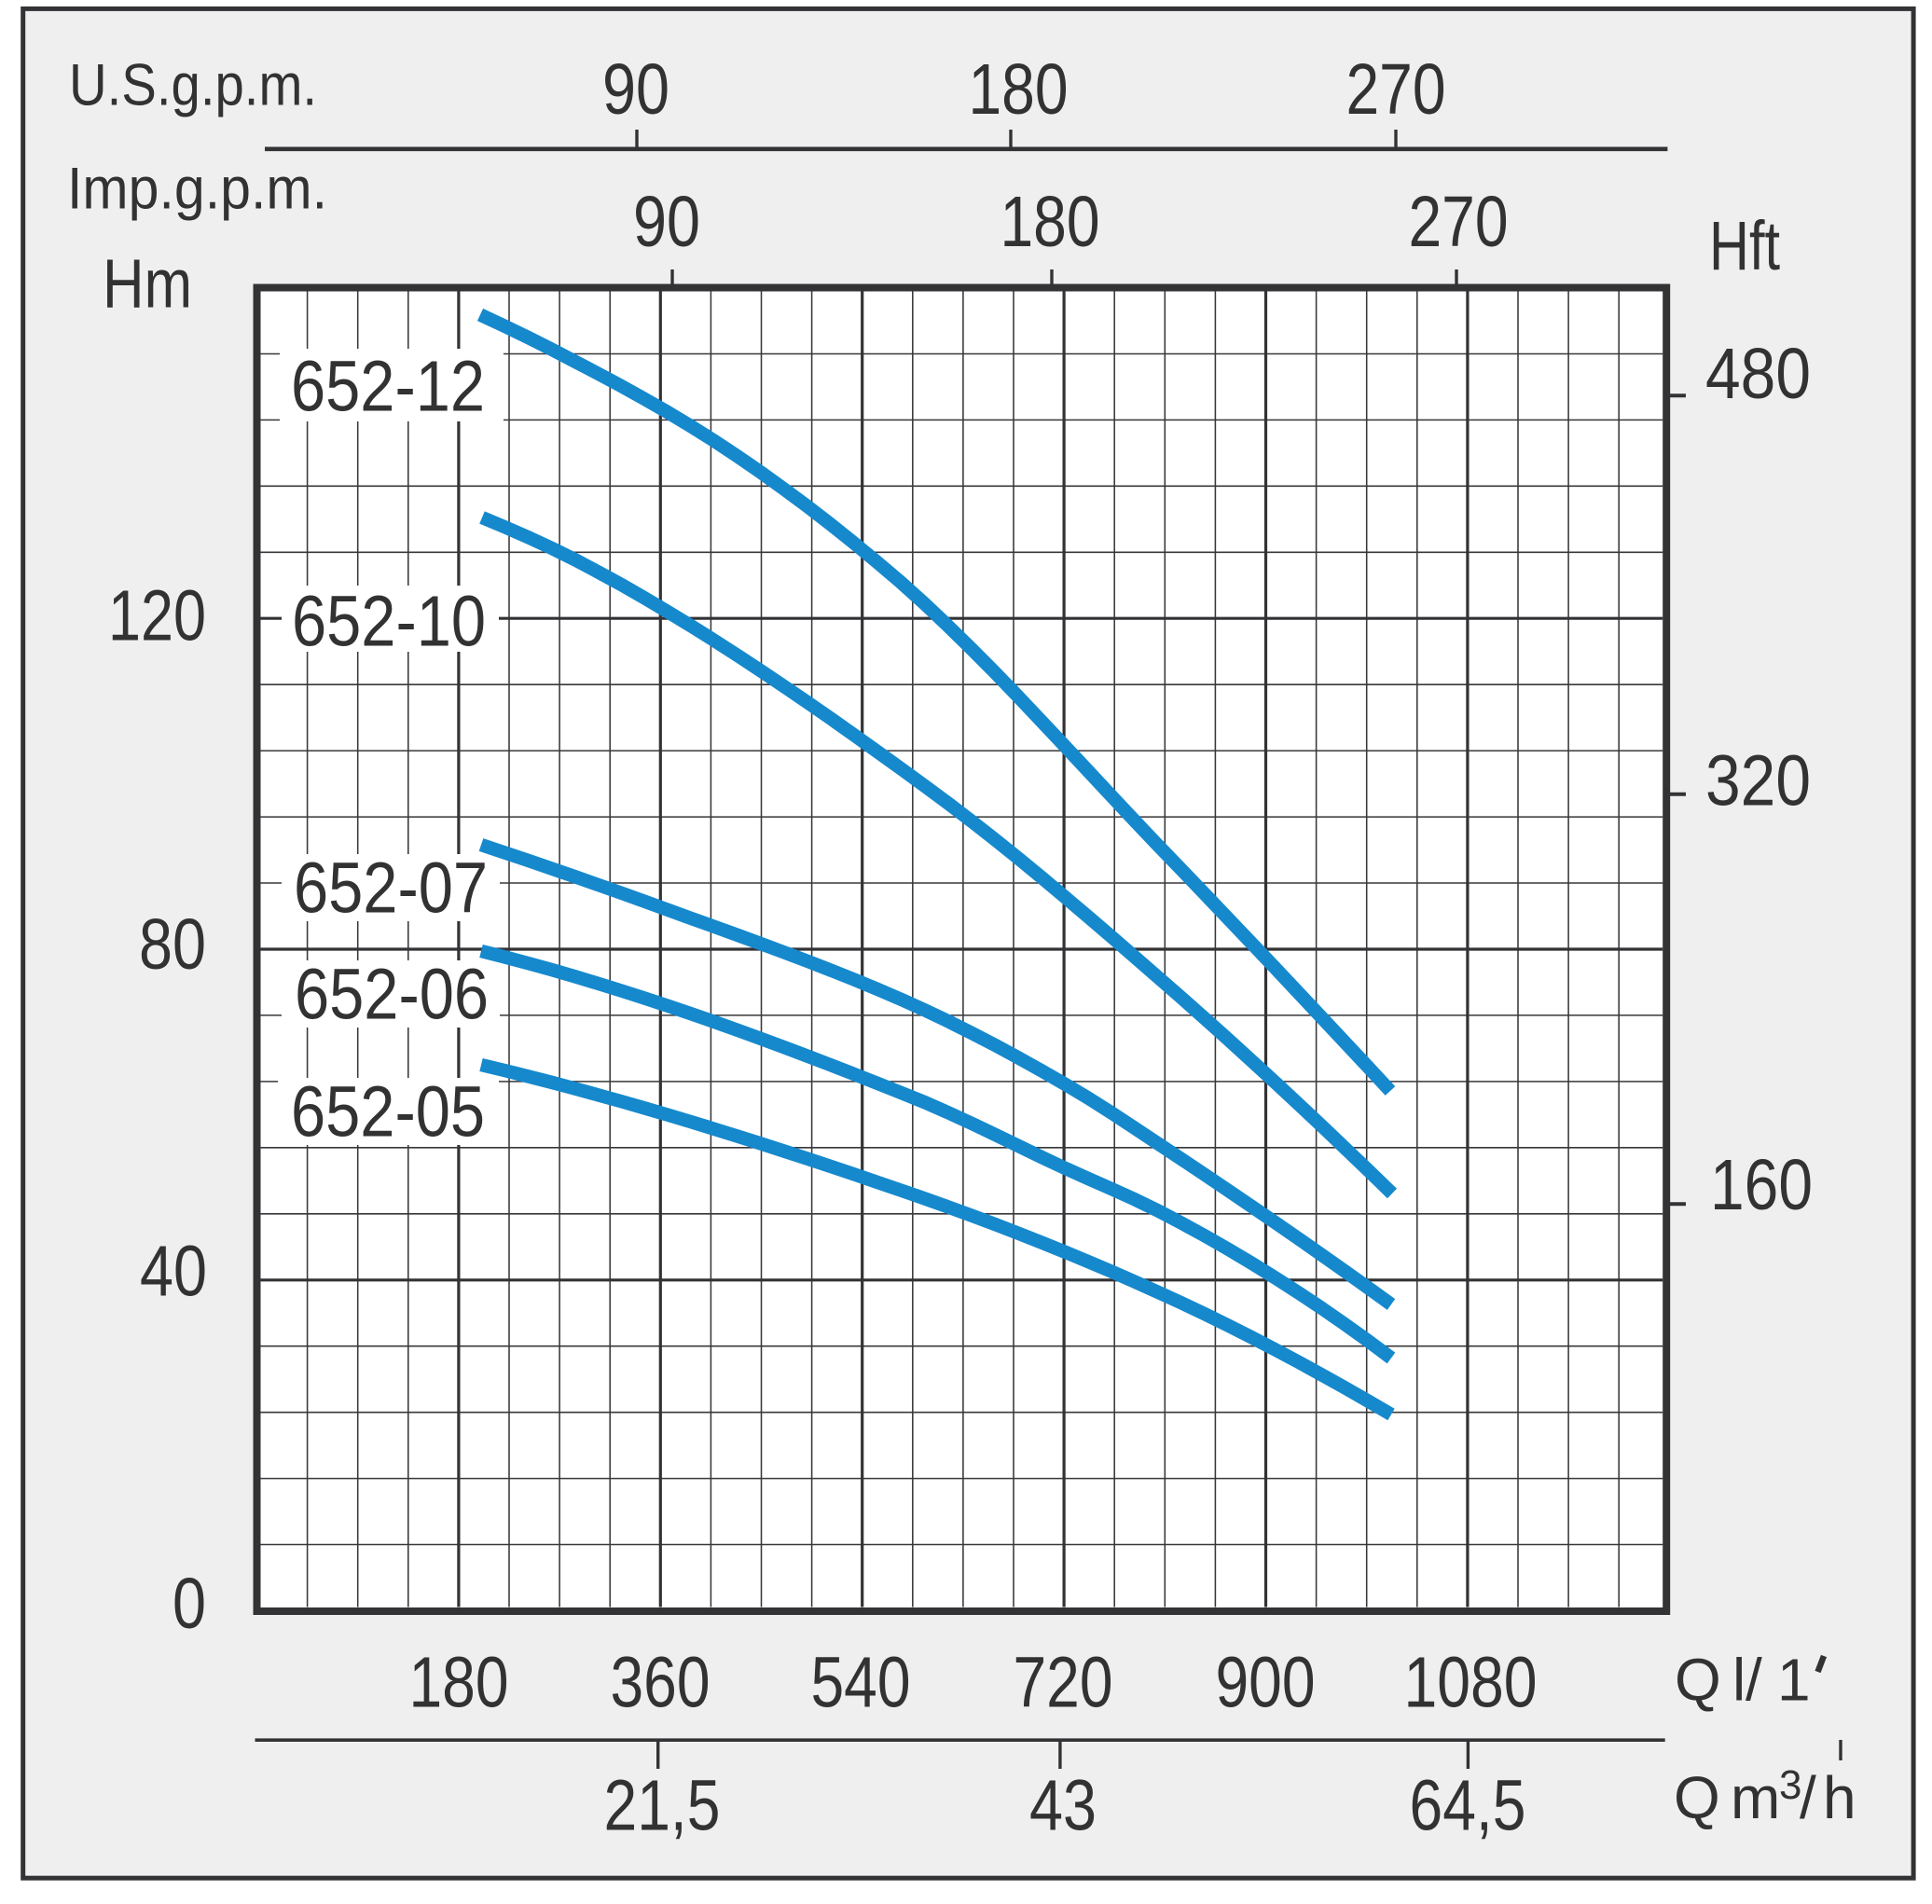  I want to click on svg-text: 43, so click(1063, 1806).